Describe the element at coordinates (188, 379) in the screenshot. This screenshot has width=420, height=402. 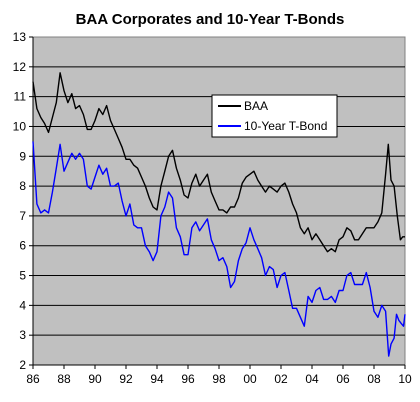
I see `x-tick-label-5: 96` at that location.